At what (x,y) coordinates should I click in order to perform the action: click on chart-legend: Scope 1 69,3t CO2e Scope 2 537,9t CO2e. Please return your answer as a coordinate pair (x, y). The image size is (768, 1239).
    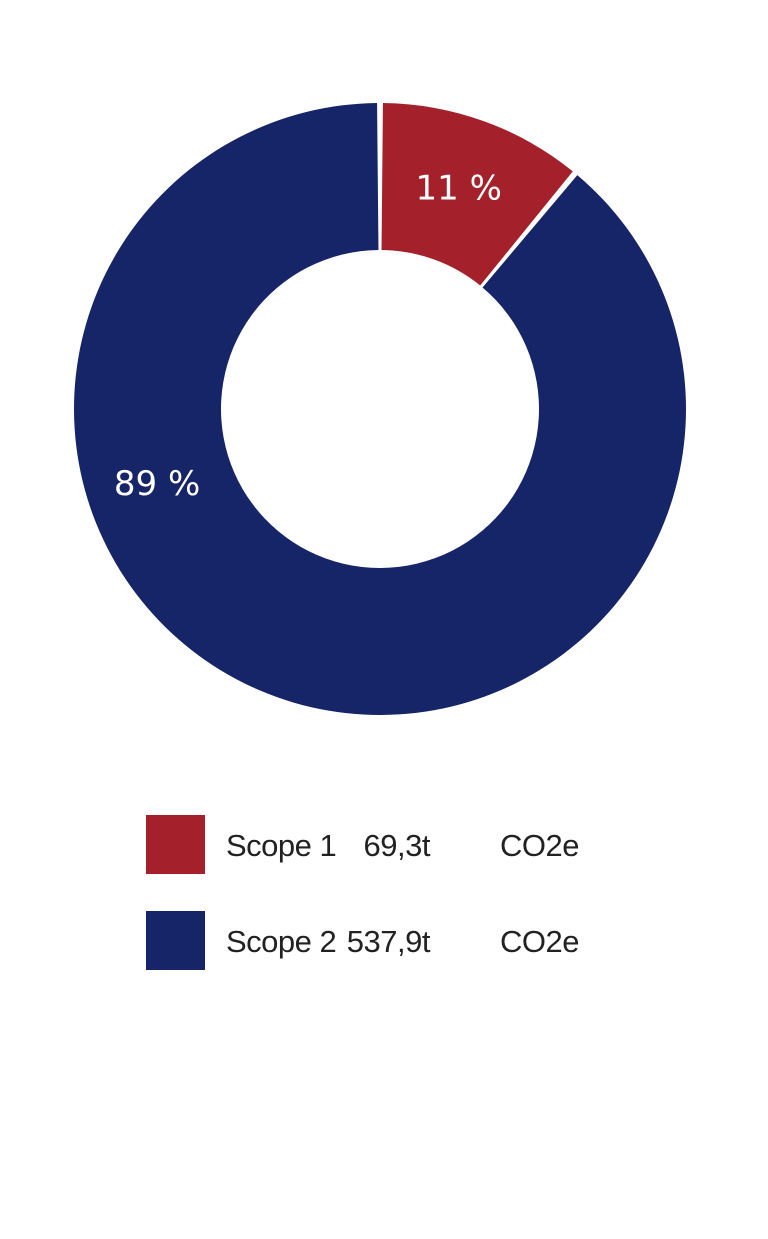
    Looking at the image, I should click on (426, 911).